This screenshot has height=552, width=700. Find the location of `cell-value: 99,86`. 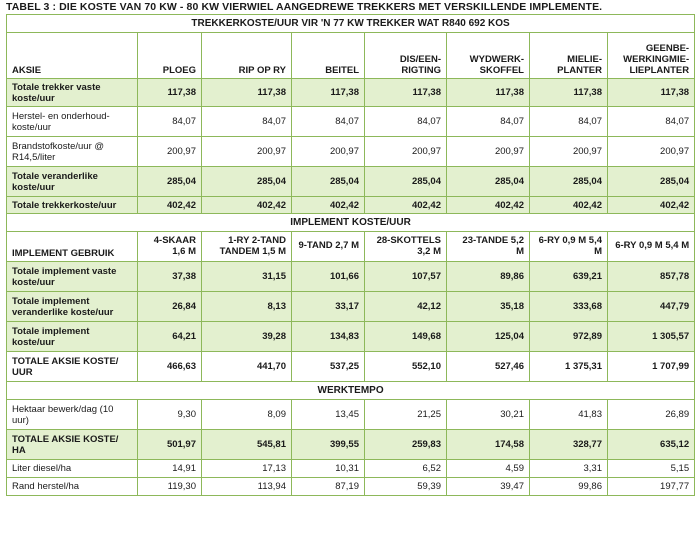

cell-value: 99,86 is located at coordinates (568, 486).